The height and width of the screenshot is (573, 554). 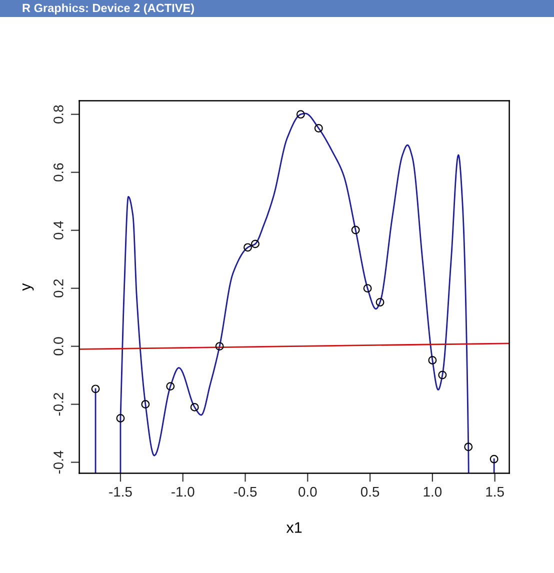 I want to click on y-tick-label: 0.8, so click(x=59, y=114).